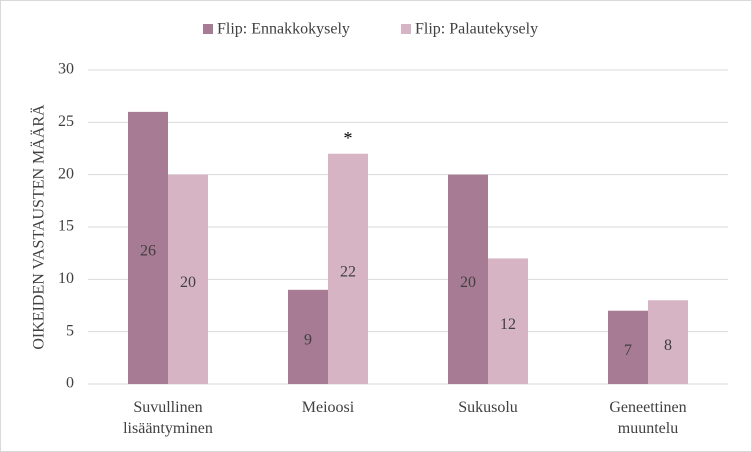 The image size is (752, 452). What do you see at coordinates (70, 330) in the screenshot?
I see `y-tick-label: 5` at bounding box center [70, 330].